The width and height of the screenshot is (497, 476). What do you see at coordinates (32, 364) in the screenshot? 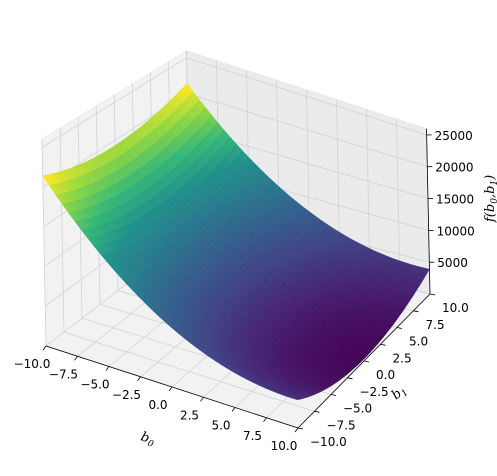
I see `x-tick-label: −10.0` at bounding box center [32, 364].